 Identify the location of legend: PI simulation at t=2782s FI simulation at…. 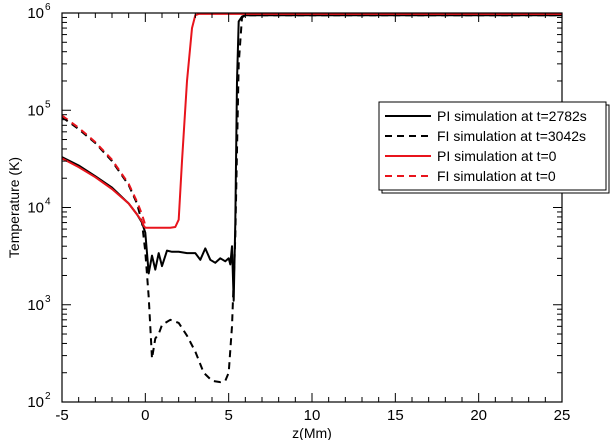
(494, 147).